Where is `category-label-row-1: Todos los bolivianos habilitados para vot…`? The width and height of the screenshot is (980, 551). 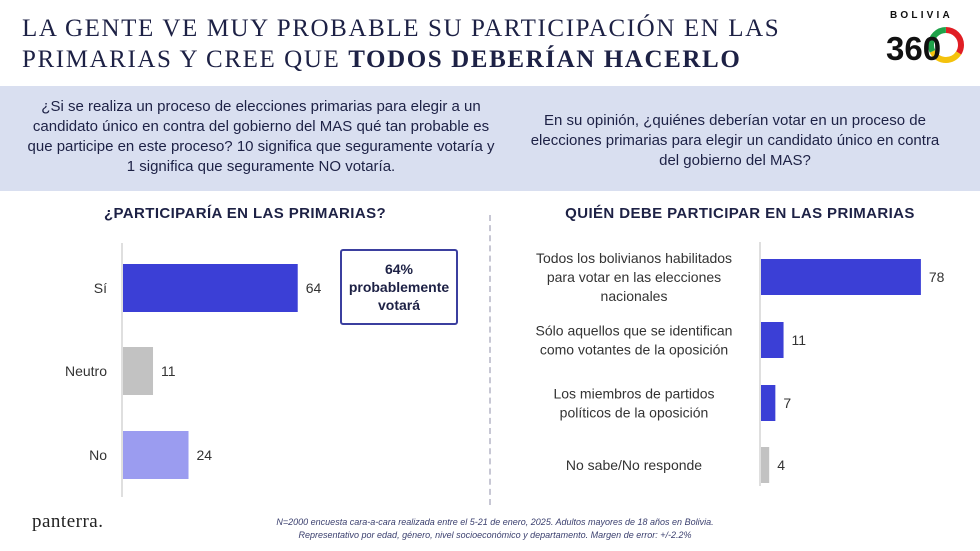 category-label-row-1: Todos los bolivianos habilitados para vot… is located at coordinates (634, 277).